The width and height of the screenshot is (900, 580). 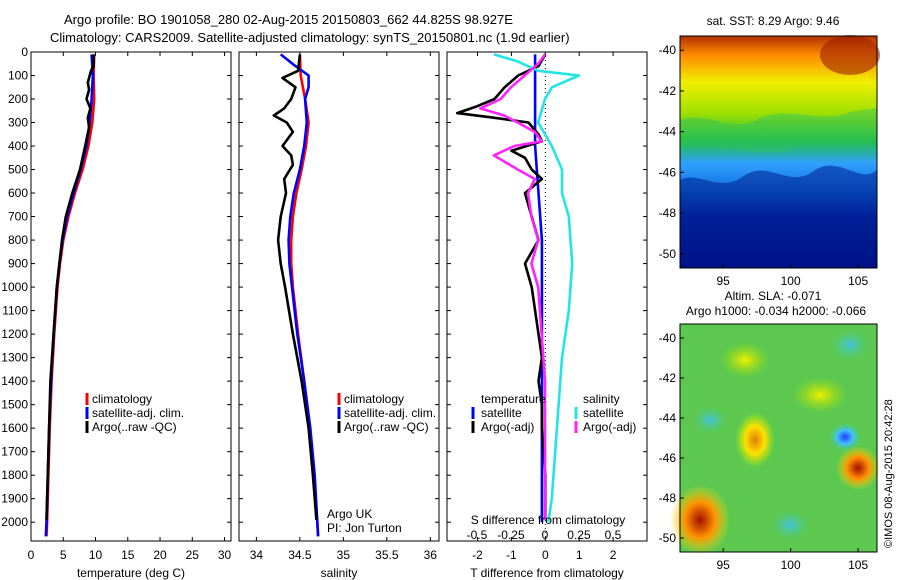 What do you see at coordinates (477, 535) in the screenshot?
I see `s-diff-tick-label: -0.5` at bounding box center [477, 535].